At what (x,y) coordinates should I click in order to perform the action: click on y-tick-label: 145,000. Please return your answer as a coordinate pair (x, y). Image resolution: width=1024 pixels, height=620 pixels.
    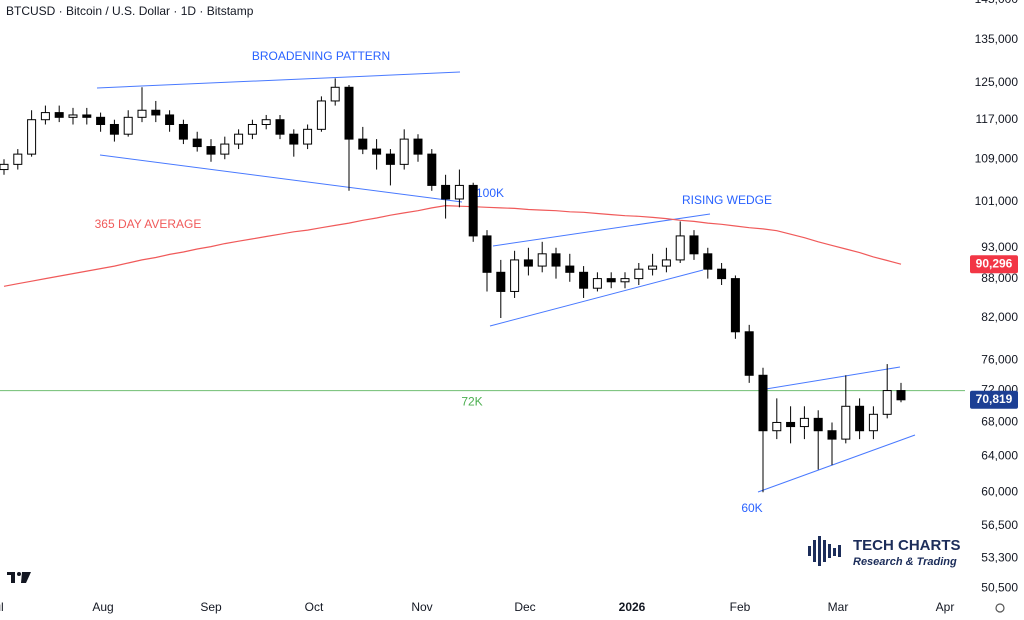
    Looking at the image, I should click on (997, 3).